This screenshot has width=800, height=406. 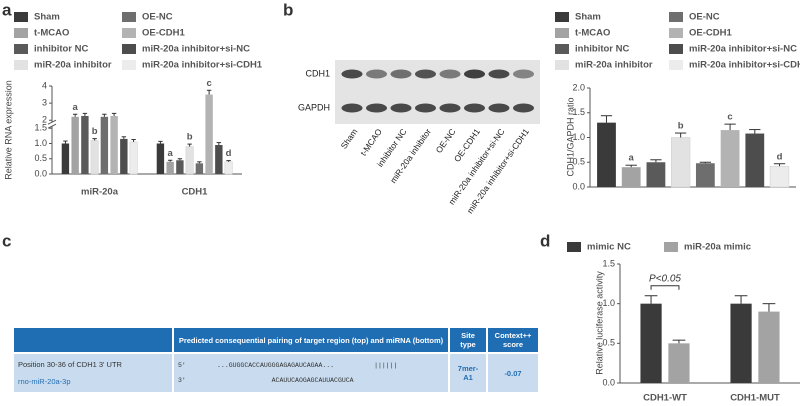 I want to click on y-tick-label: 0.5, so click(x=40, y=158).